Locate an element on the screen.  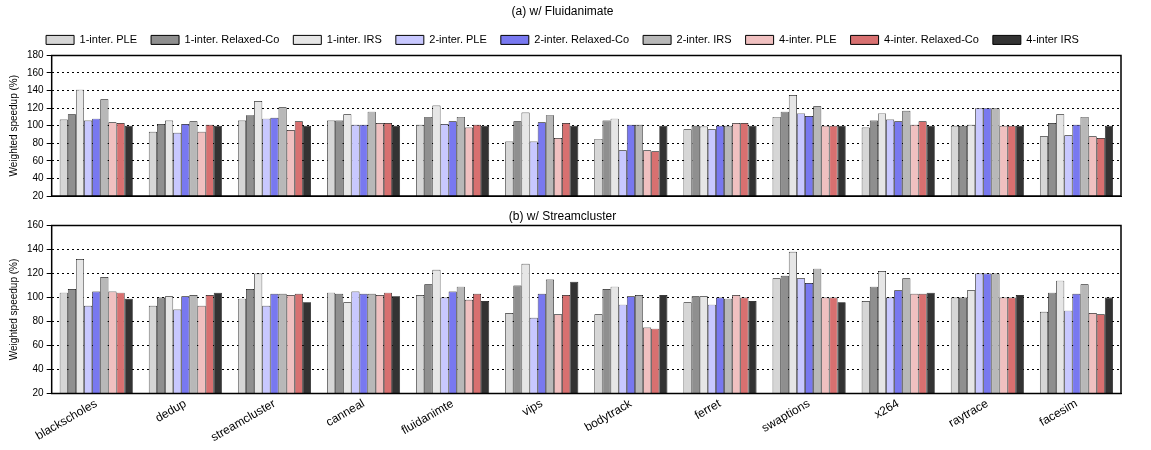
x-tick-label: vips is located at coordinates (532, 407).